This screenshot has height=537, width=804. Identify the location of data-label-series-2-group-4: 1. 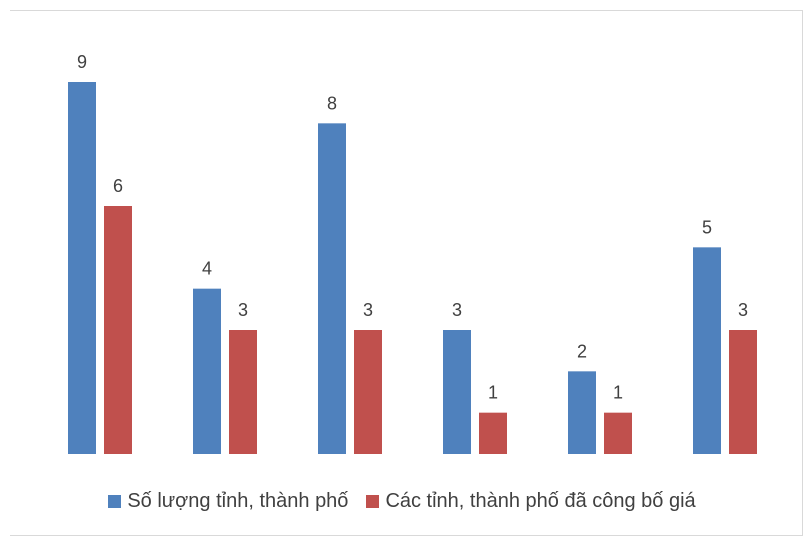
(493, 393).